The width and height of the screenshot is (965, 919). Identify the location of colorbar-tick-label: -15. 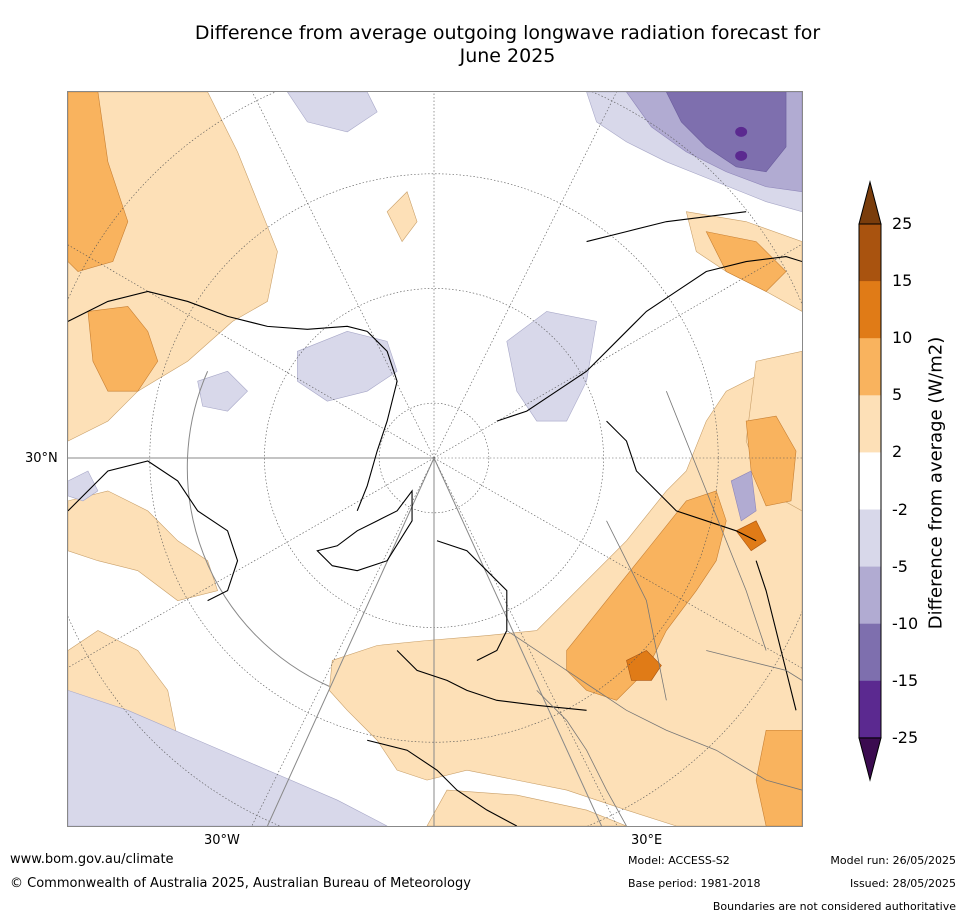
(905, 680).